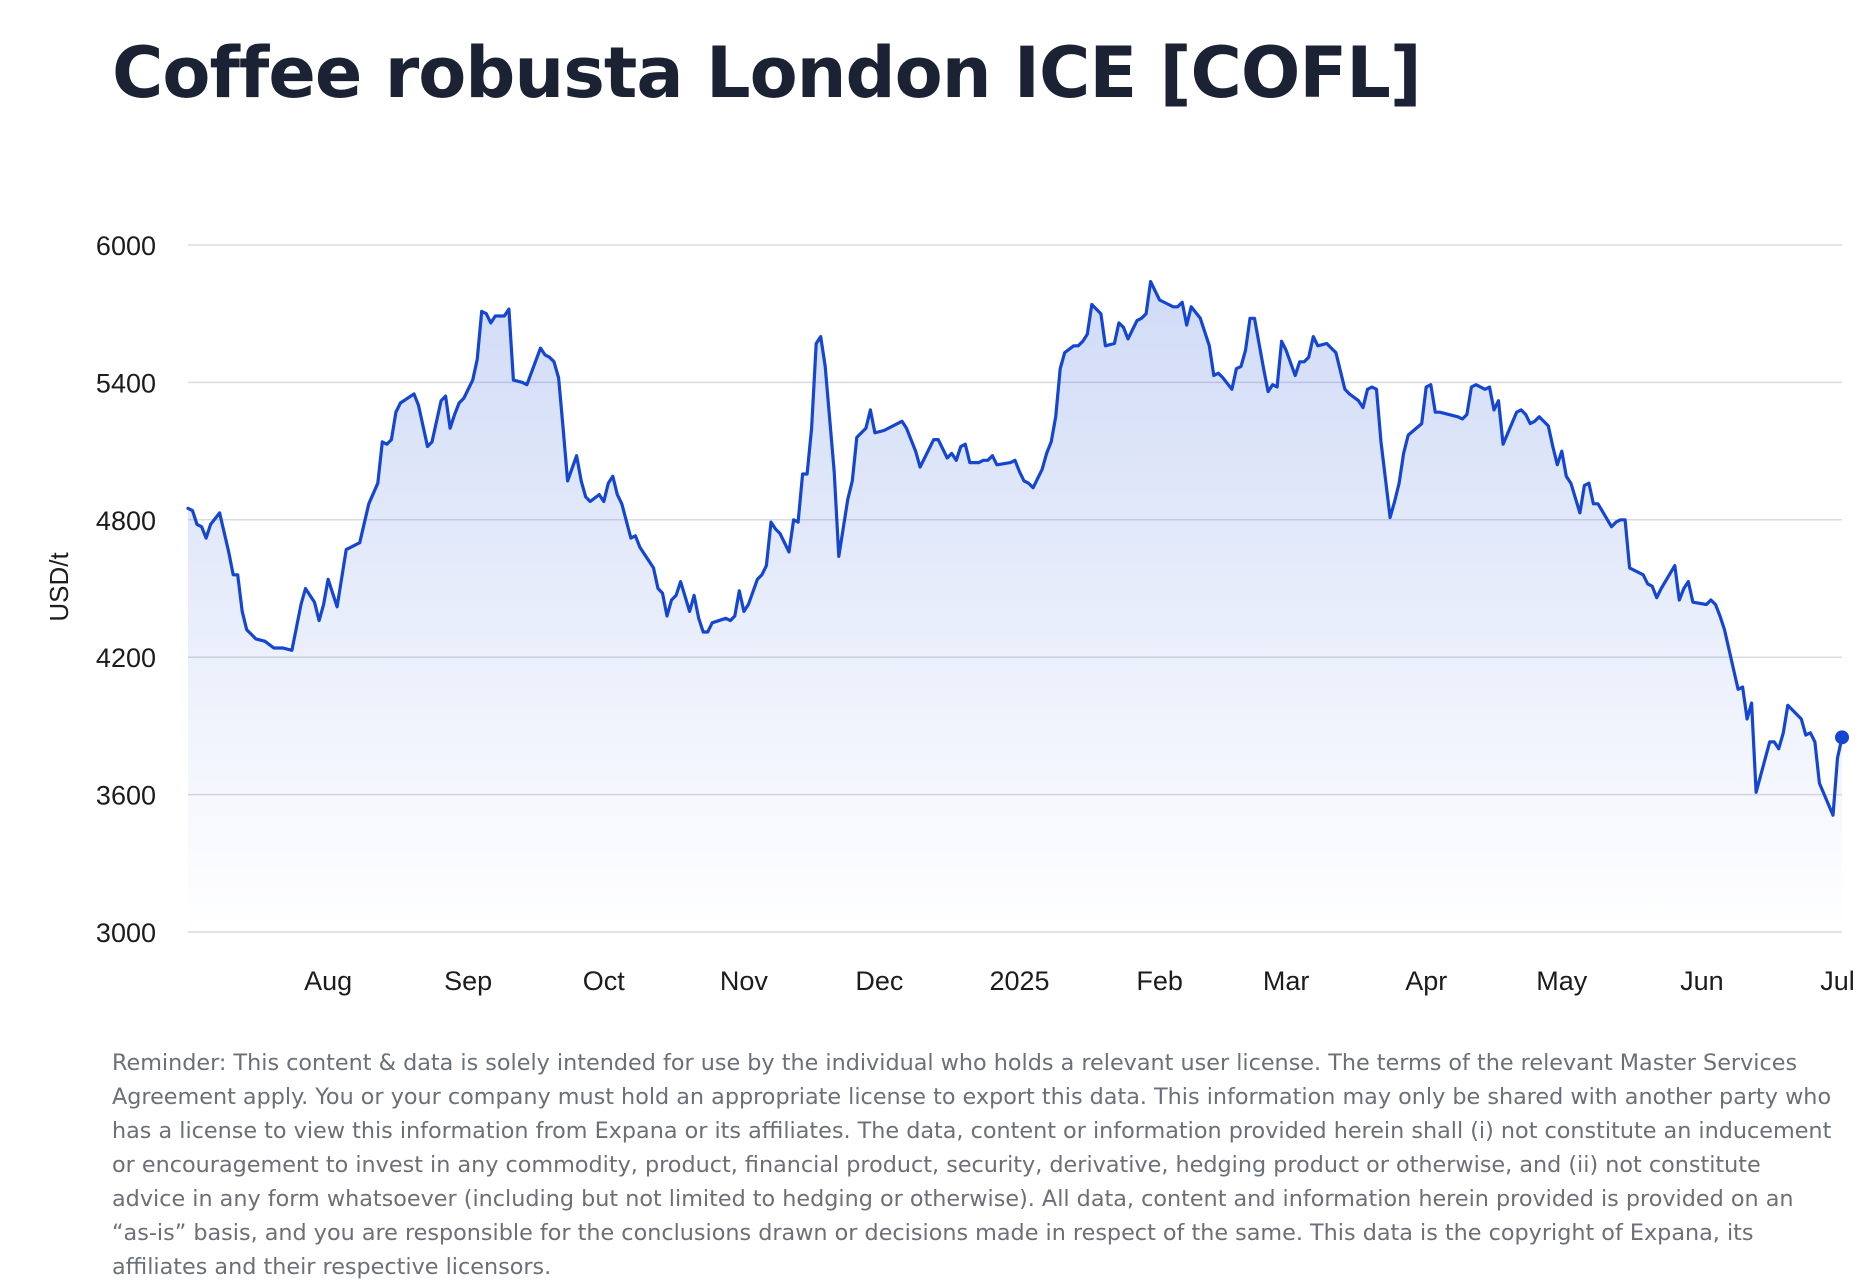  What do you see at coordinates (1159, 981) in the screenshot?
I see `x-tick-label: Feb` at bounding box center [1159, 981].